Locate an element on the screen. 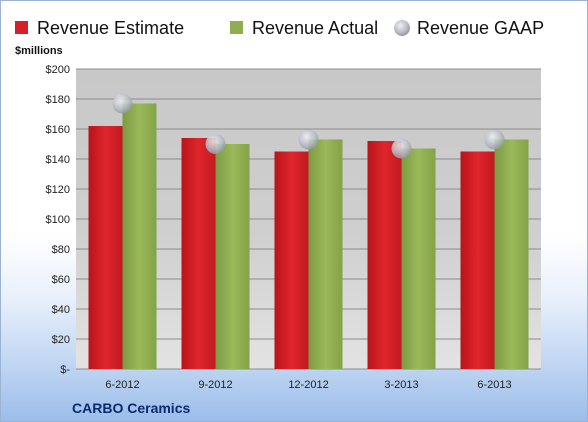  y-tick-label: $100 is located at coordinates (58, 220).